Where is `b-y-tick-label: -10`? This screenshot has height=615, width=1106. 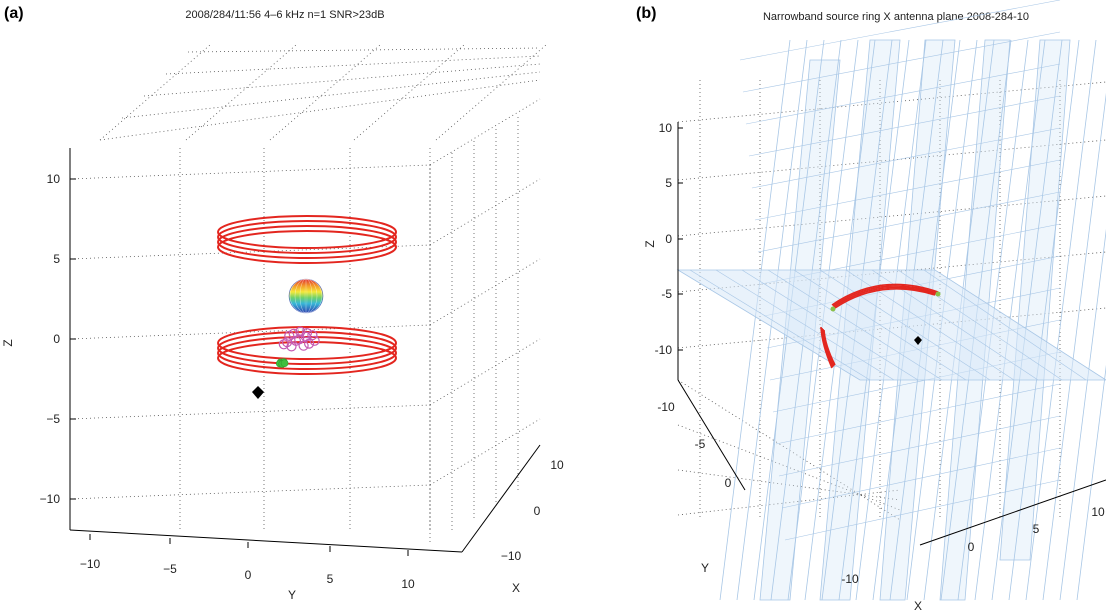 b-y-tick-label: -10 is located at coordinates (666, 407).